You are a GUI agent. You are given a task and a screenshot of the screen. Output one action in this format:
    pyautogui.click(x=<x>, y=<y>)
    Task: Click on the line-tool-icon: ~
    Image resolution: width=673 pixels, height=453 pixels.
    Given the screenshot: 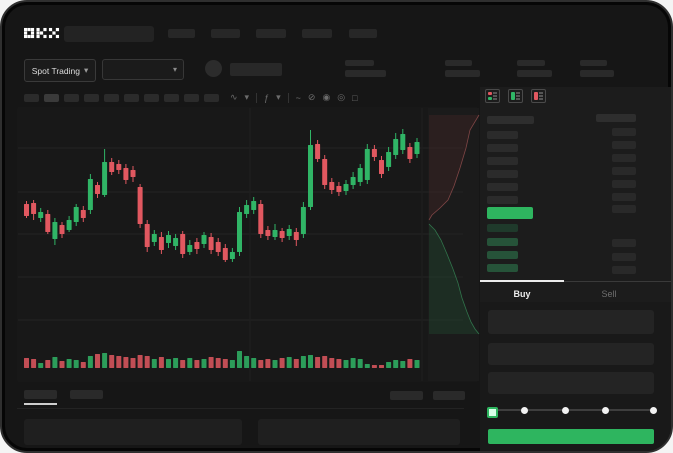 What is the action you would take?
    pyautogui.click(x=298, y=97)
    